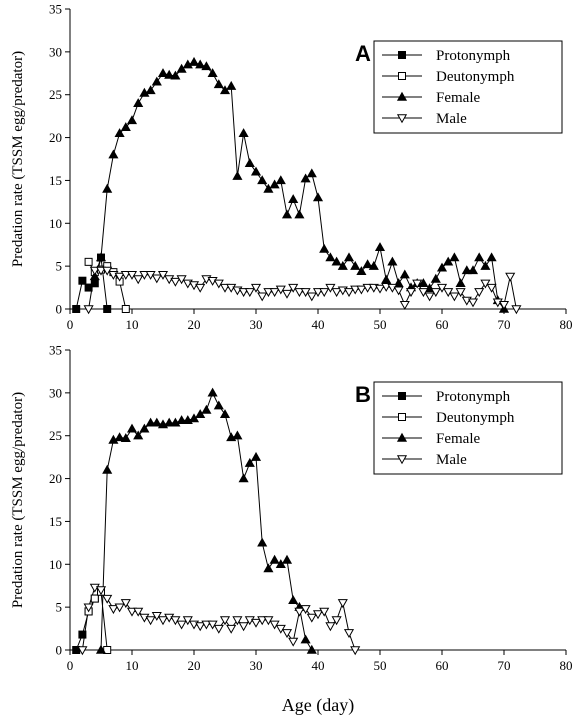  What do you see at coordinates (318, 705) in the screenshot?
I see `x-axis-label: Age (day)` at bounding box center [318, 705].